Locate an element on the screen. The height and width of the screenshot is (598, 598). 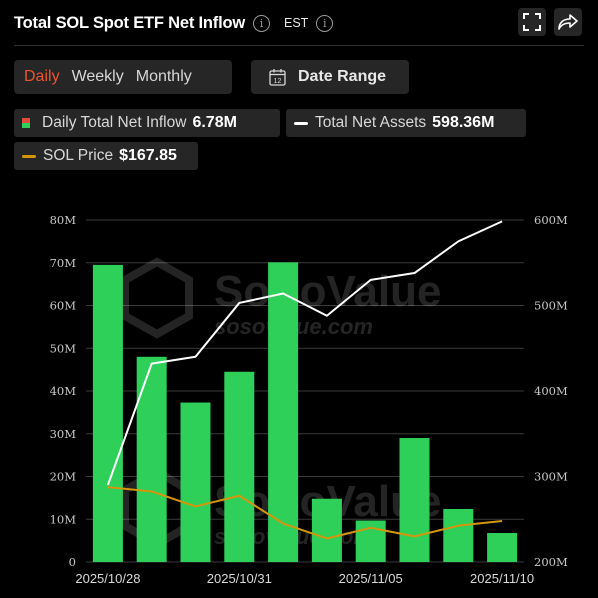
timezone-label: EST is located at coordinates (296, 23).